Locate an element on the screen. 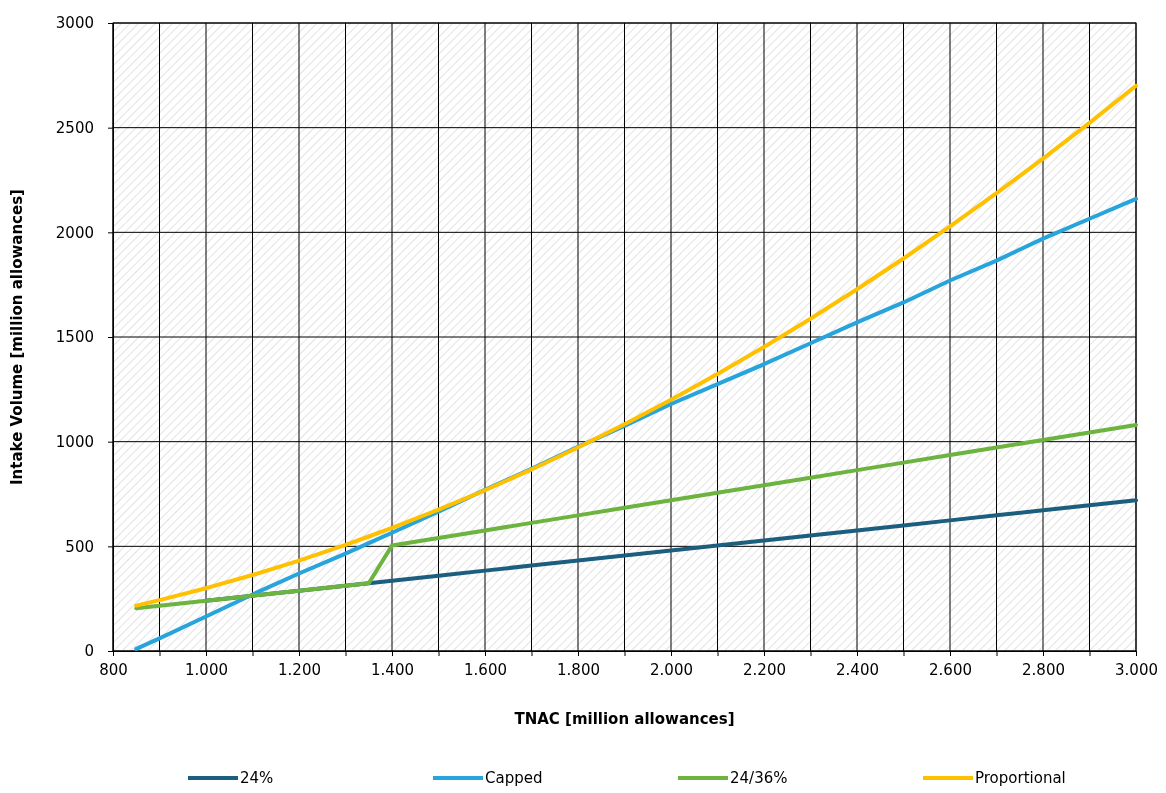 This screenshot has height=793, width=1166. legend-label: 24% is located at coordinates (257, 778).